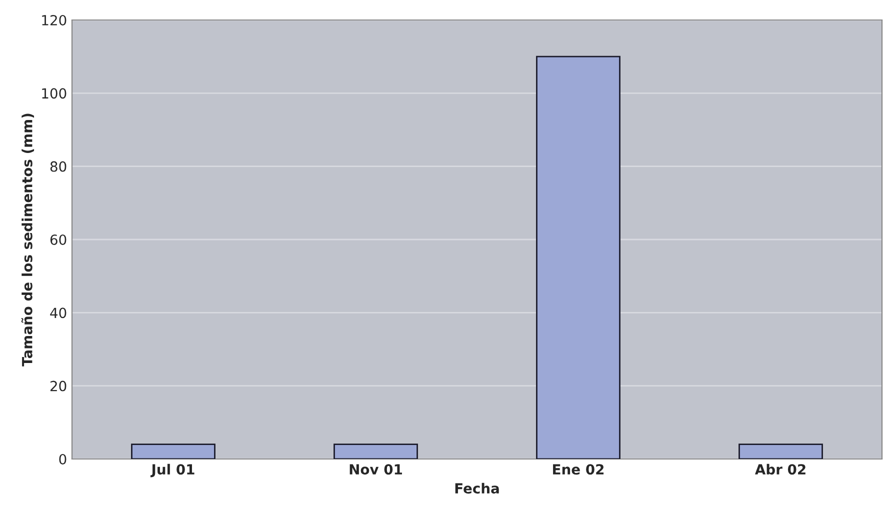 This screenshot has height=516, width=894. Describe the element at coordinates (376, 469) in the screenshot. I see `x-tick-label: Nov 01` at that location.